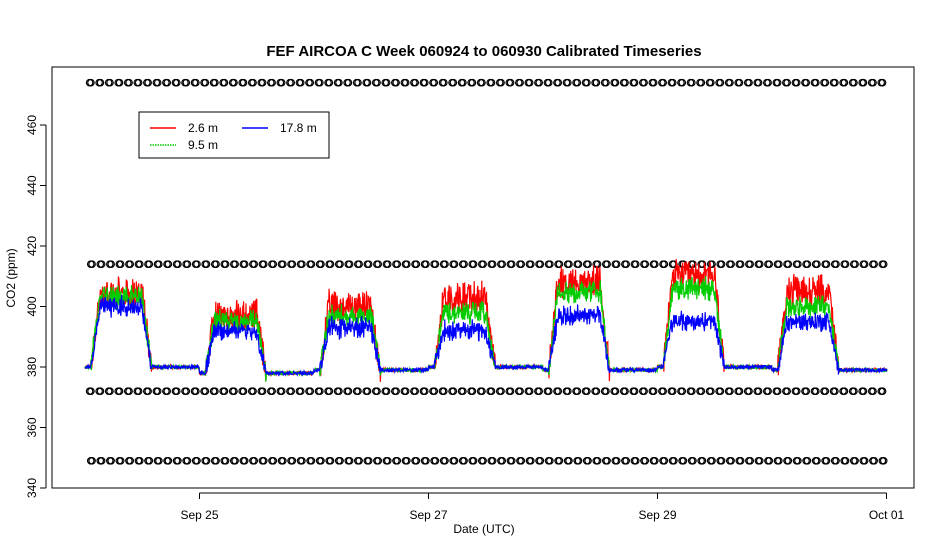 The height and width of the screenshot is (540, 936). What do you see at coordinates (199, 515) in the screenshot?
I see `x-tick-label: Sep 25` at bounding box center [199, 515].